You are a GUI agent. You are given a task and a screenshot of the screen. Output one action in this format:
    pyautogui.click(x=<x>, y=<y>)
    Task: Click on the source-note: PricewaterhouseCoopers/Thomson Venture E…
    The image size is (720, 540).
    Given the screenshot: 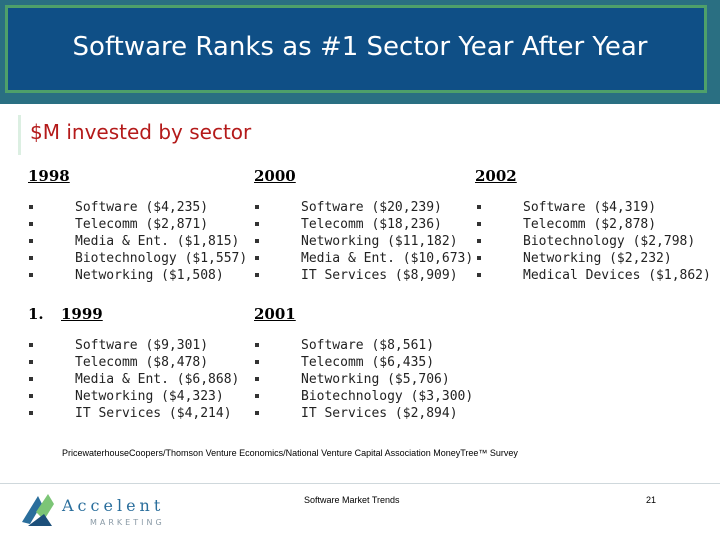 What is the action you would take?
    pyautogui.click(x=290, y=453)
    